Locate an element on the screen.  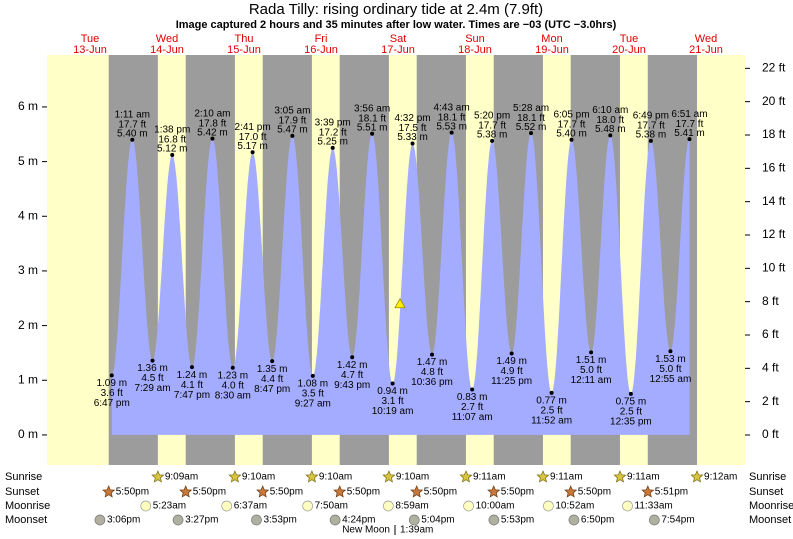
extreme-ft: 4.0 ft is located at coordinates (233, 385).